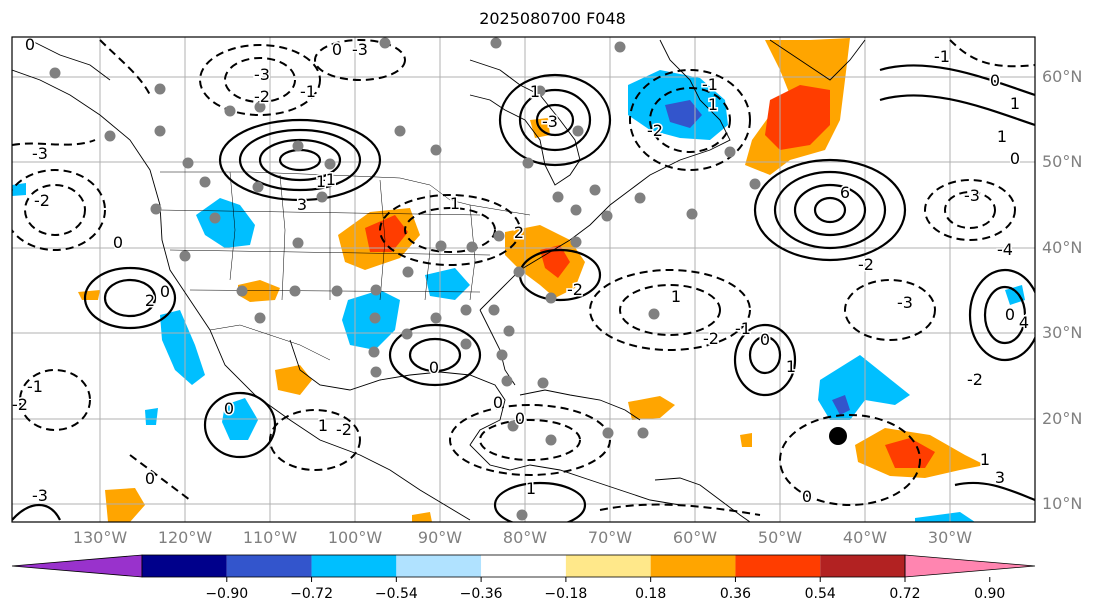 The width and height of the screenshot is (1105, 615). I want to click on latitude-label: 40°N, so click(1062, 247).